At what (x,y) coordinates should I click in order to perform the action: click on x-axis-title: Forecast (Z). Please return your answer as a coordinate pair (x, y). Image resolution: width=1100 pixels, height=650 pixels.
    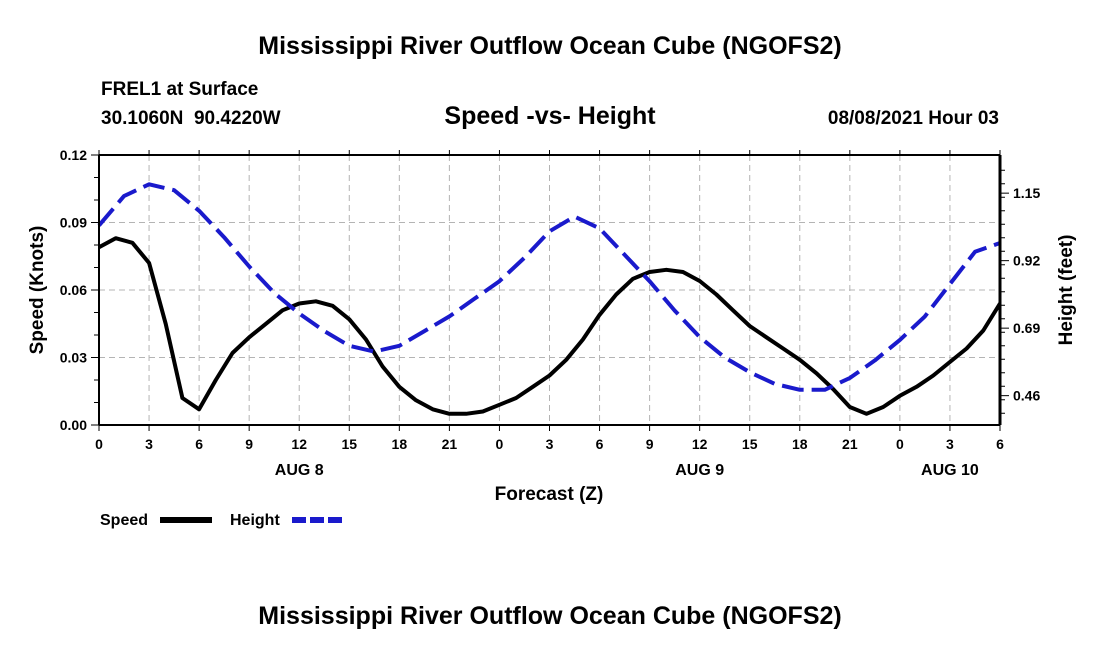
    Looking at the image, I should click on (549, 494).